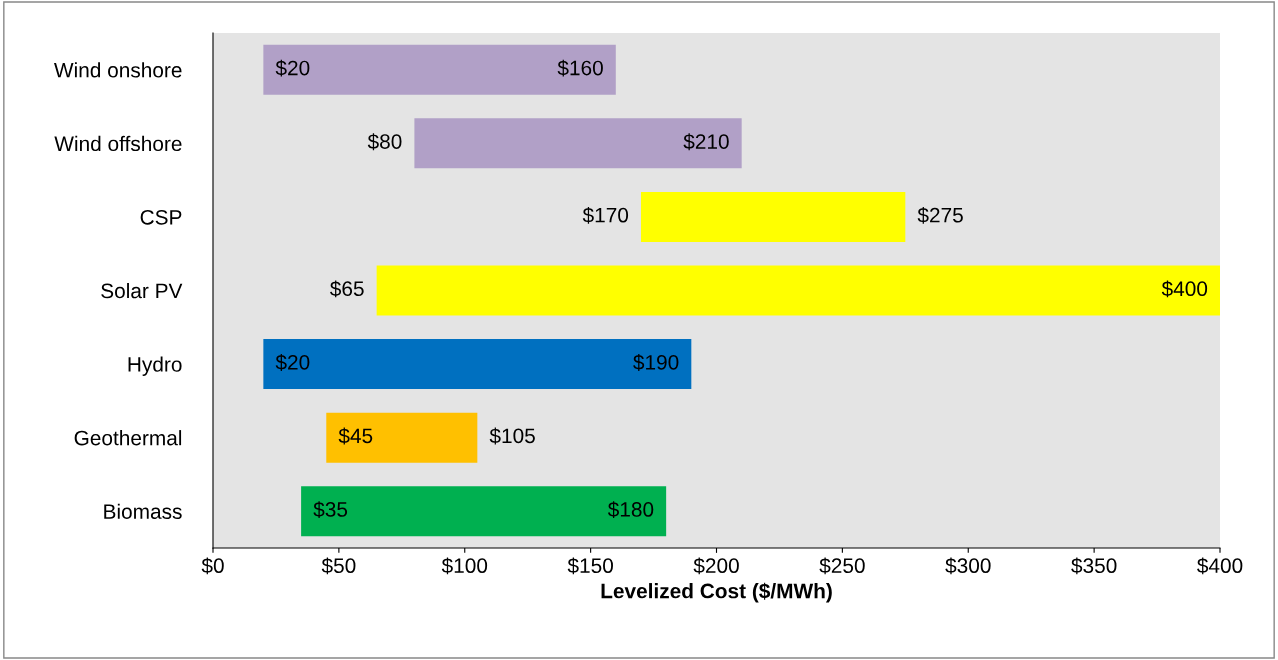 The height and width of the screenshot is (660, 1278). What do you see at coordinates (716, 566) in the screenshot?
I see `x-tick-label: $200` at bounding box center [716, 566].